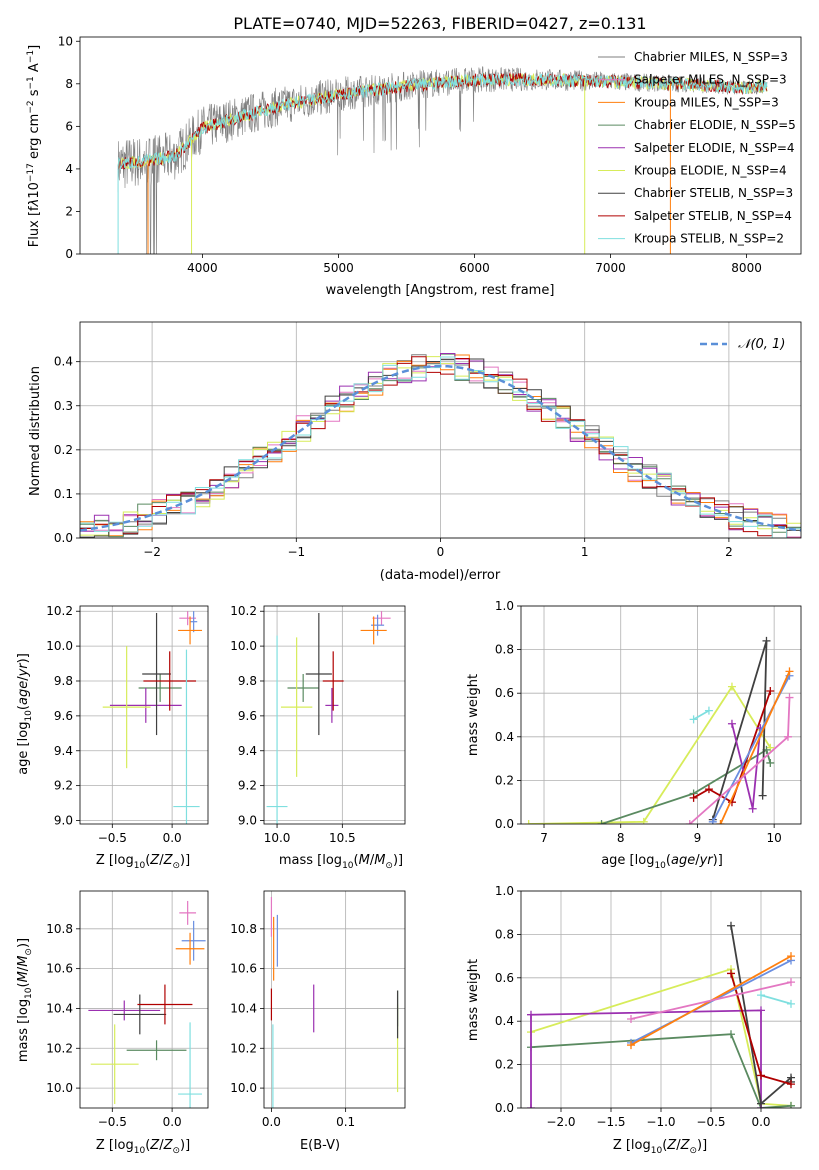 The height and width of the screenshot is (1170, 819). I want to click on model-spectrum, so click(442, 121).